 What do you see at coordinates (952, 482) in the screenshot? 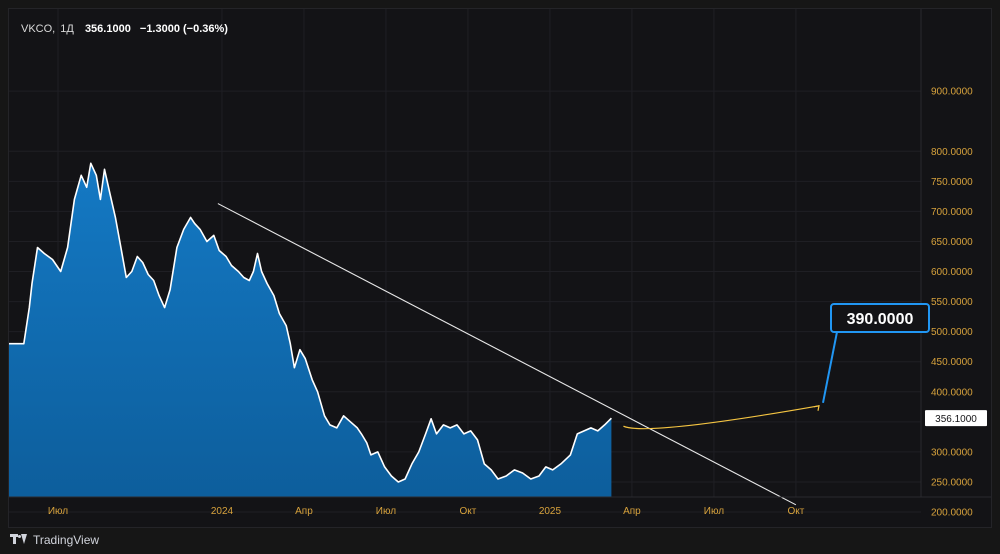
I see `y-tick-label: 250.0000` at bounding box center [952, 482].